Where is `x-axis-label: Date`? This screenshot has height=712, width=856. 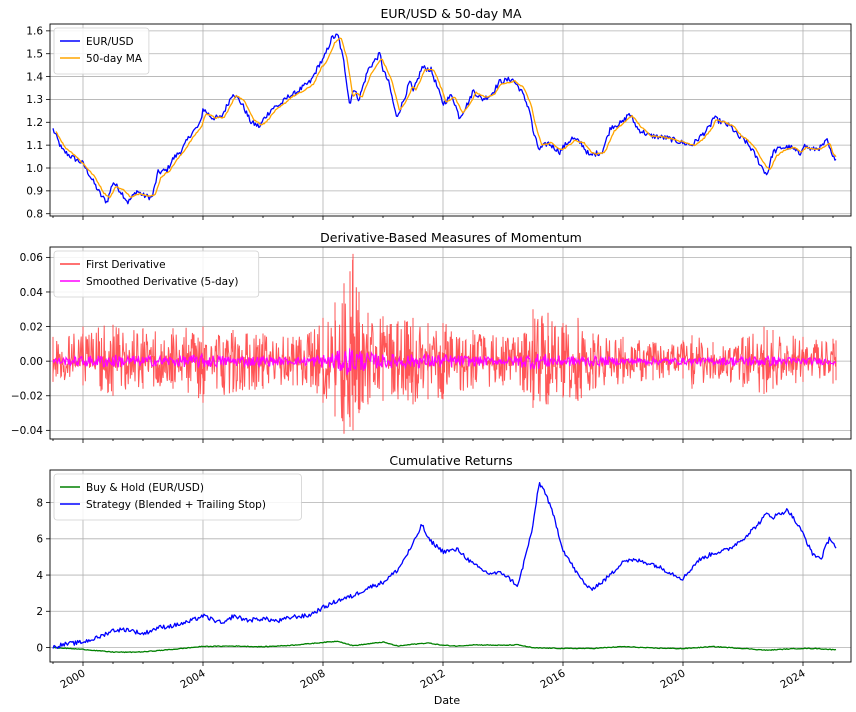 x-axis-label: Date is located at coordinates (447, 700).